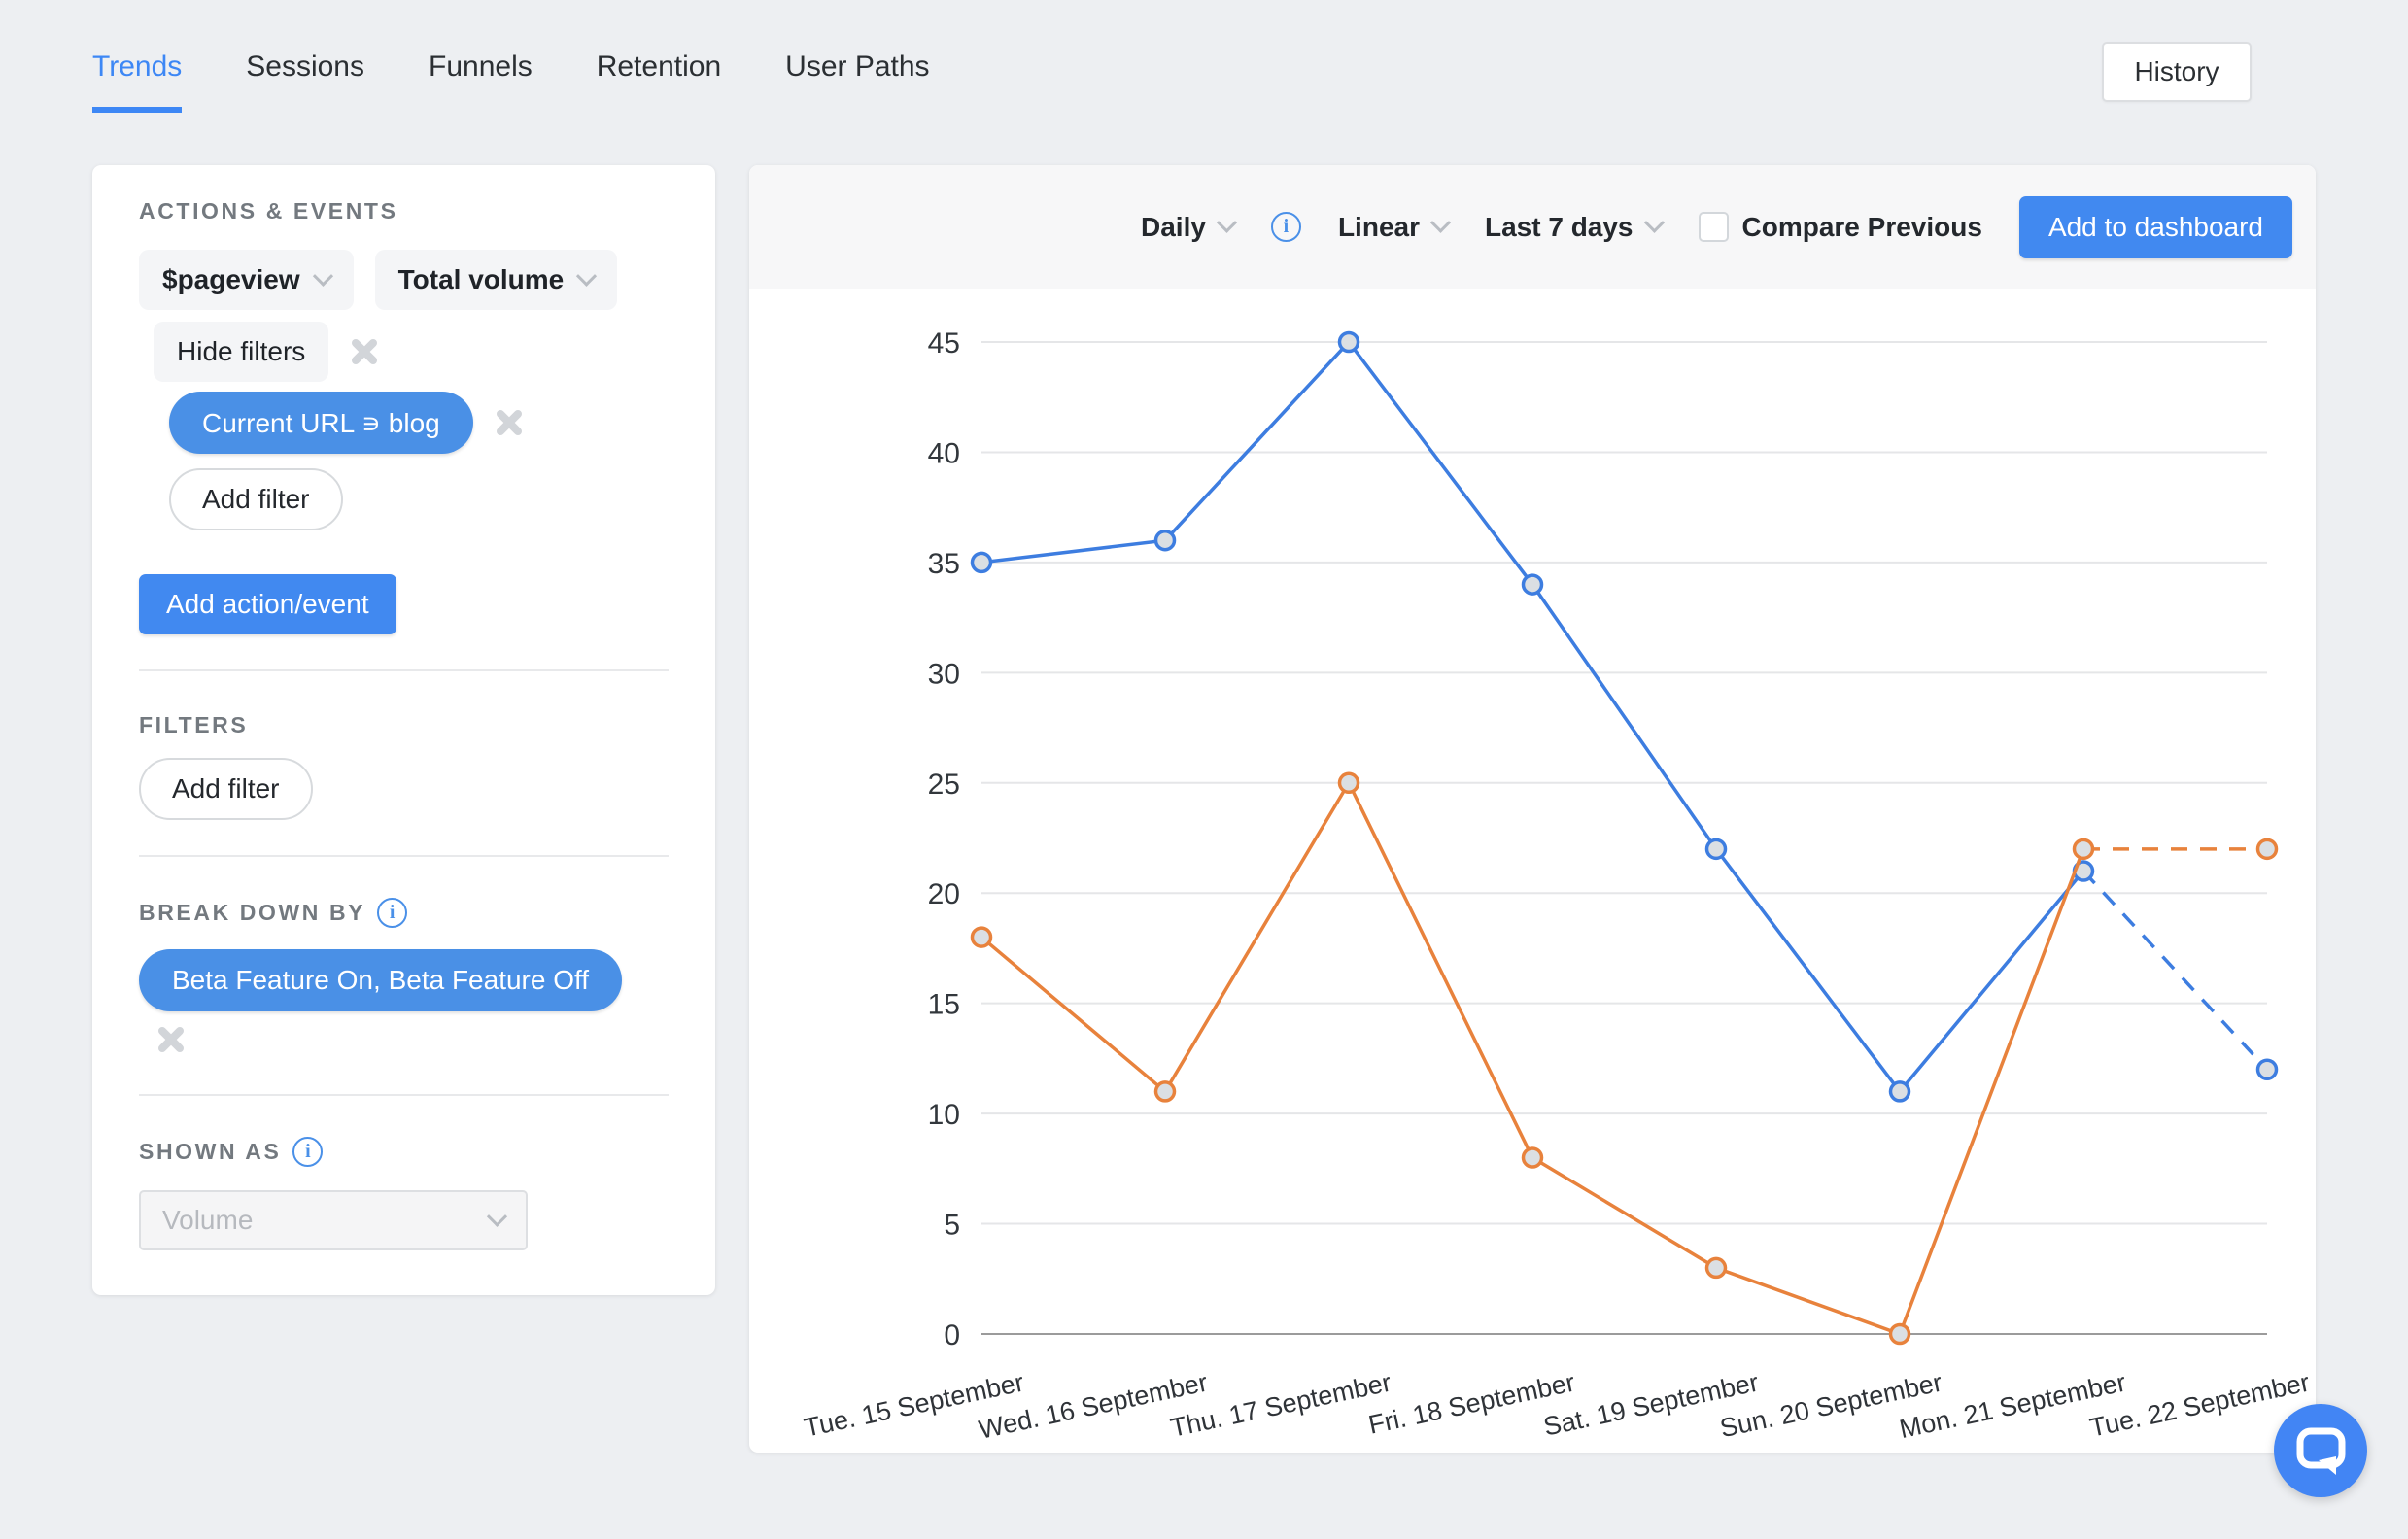  What do you see at coordinates (481, 279) in the screenshot?
I see `volume-select-value: Total volume` at bounding box center [481, 279].